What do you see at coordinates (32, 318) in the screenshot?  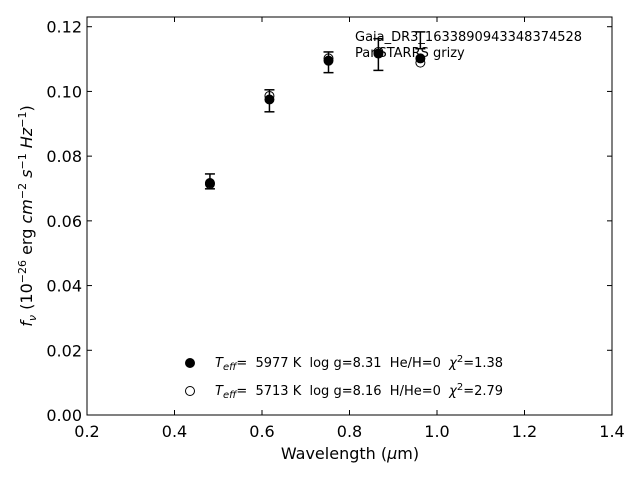 I see `y-label-nu: ν` at bounding box center [32, 318].